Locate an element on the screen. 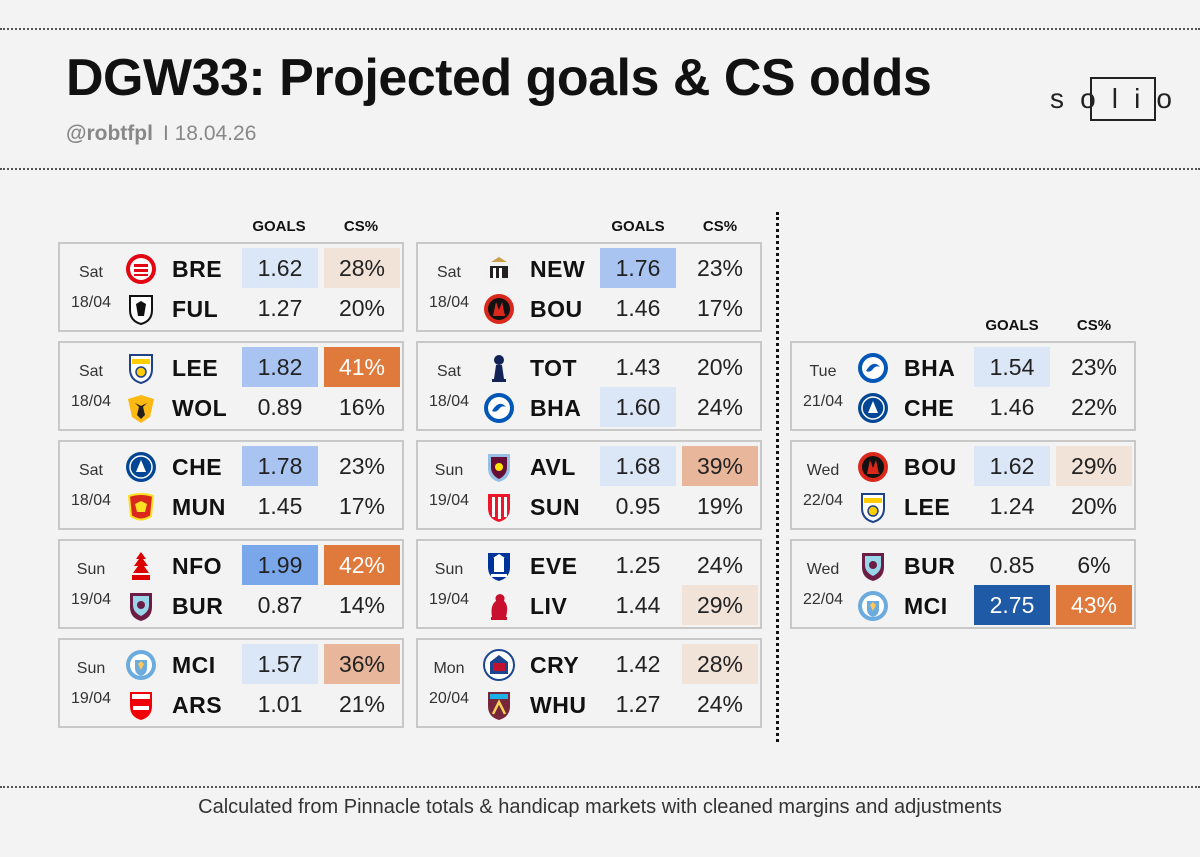 This screenshot has height=857, width=1200. fixture-card: Wed 22/04 BOU 1.62 29% LEE 1.24 20% is located at coordinates (963, 485).